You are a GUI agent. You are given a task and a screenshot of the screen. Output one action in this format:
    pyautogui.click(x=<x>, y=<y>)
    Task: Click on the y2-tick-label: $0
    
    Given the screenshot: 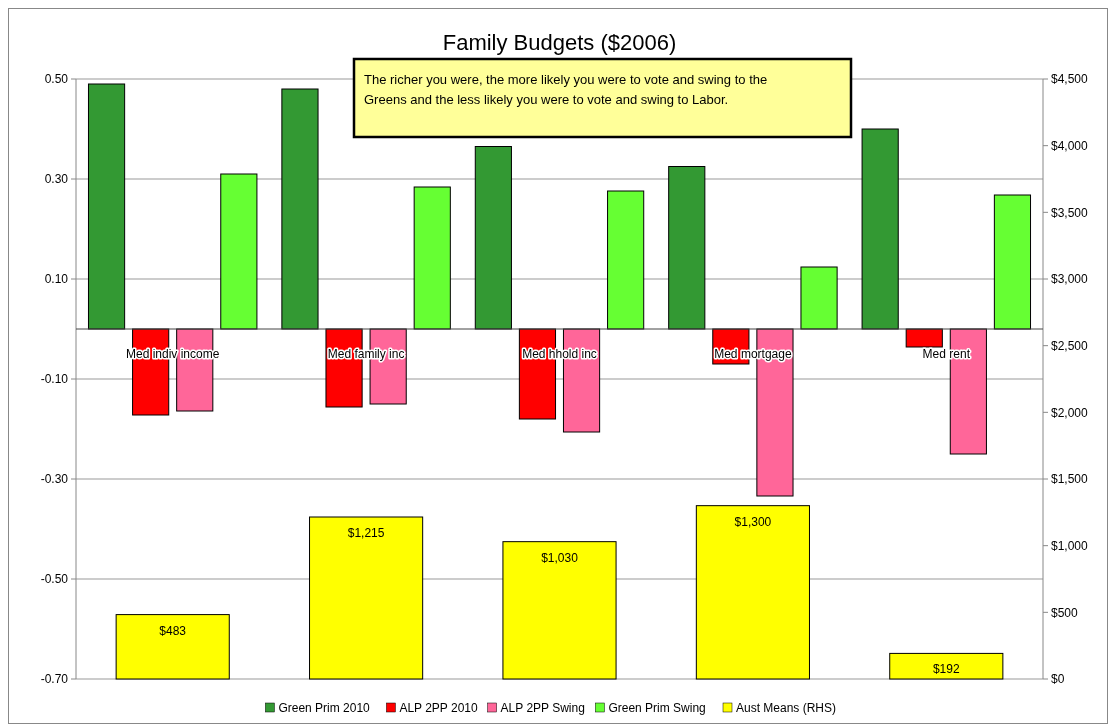 What is the action you would take?
    pyautogui.click(x=1058, y=679)
    